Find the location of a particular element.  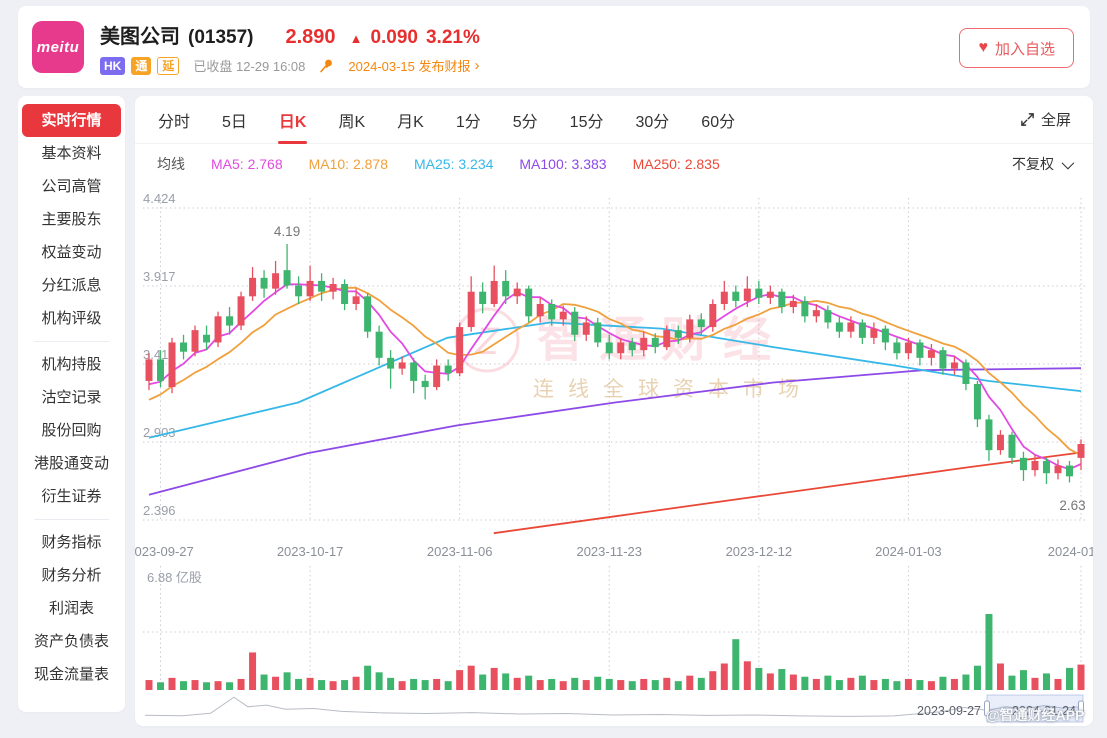

sidebar-item-股份回购: 股份回购 is located at coordinates (71, 430).